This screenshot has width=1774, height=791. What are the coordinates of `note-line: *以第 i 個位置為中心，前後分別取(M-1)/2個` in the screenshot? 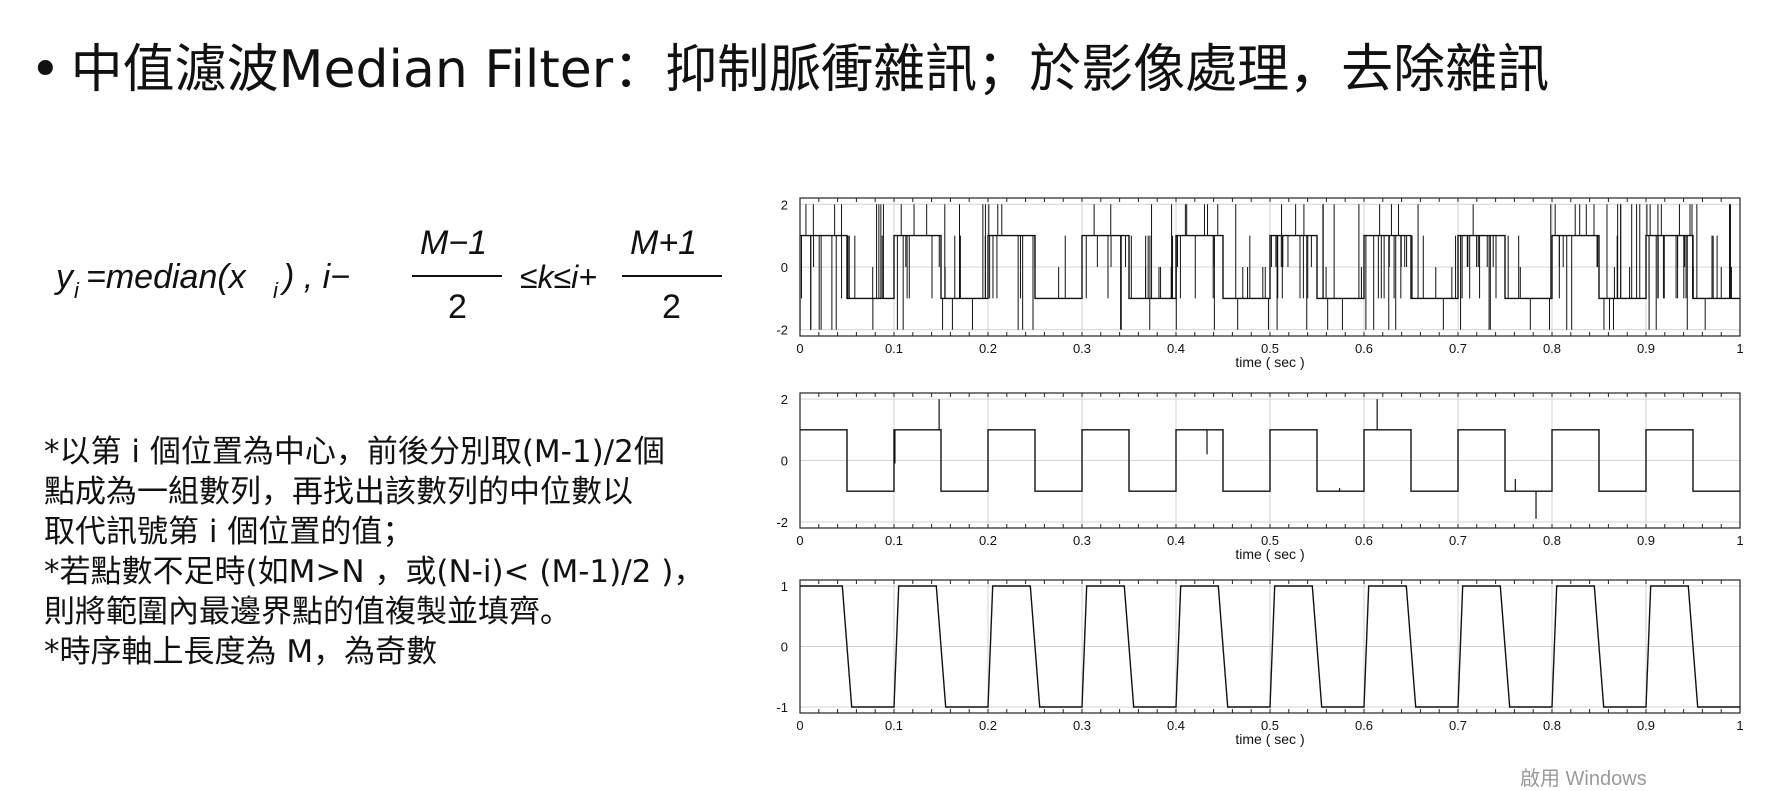 It's located at (354, 452).